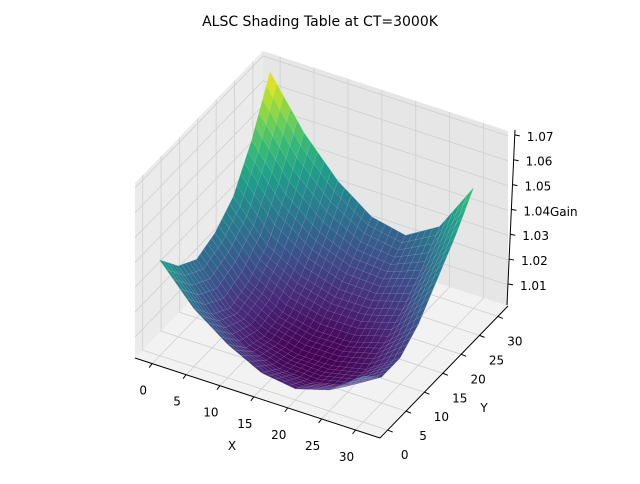 The height and width of the screenshot is (484, 640). Describe the element at coordinates (361, 377) in the screenshot. I see `surface-face` at that location.